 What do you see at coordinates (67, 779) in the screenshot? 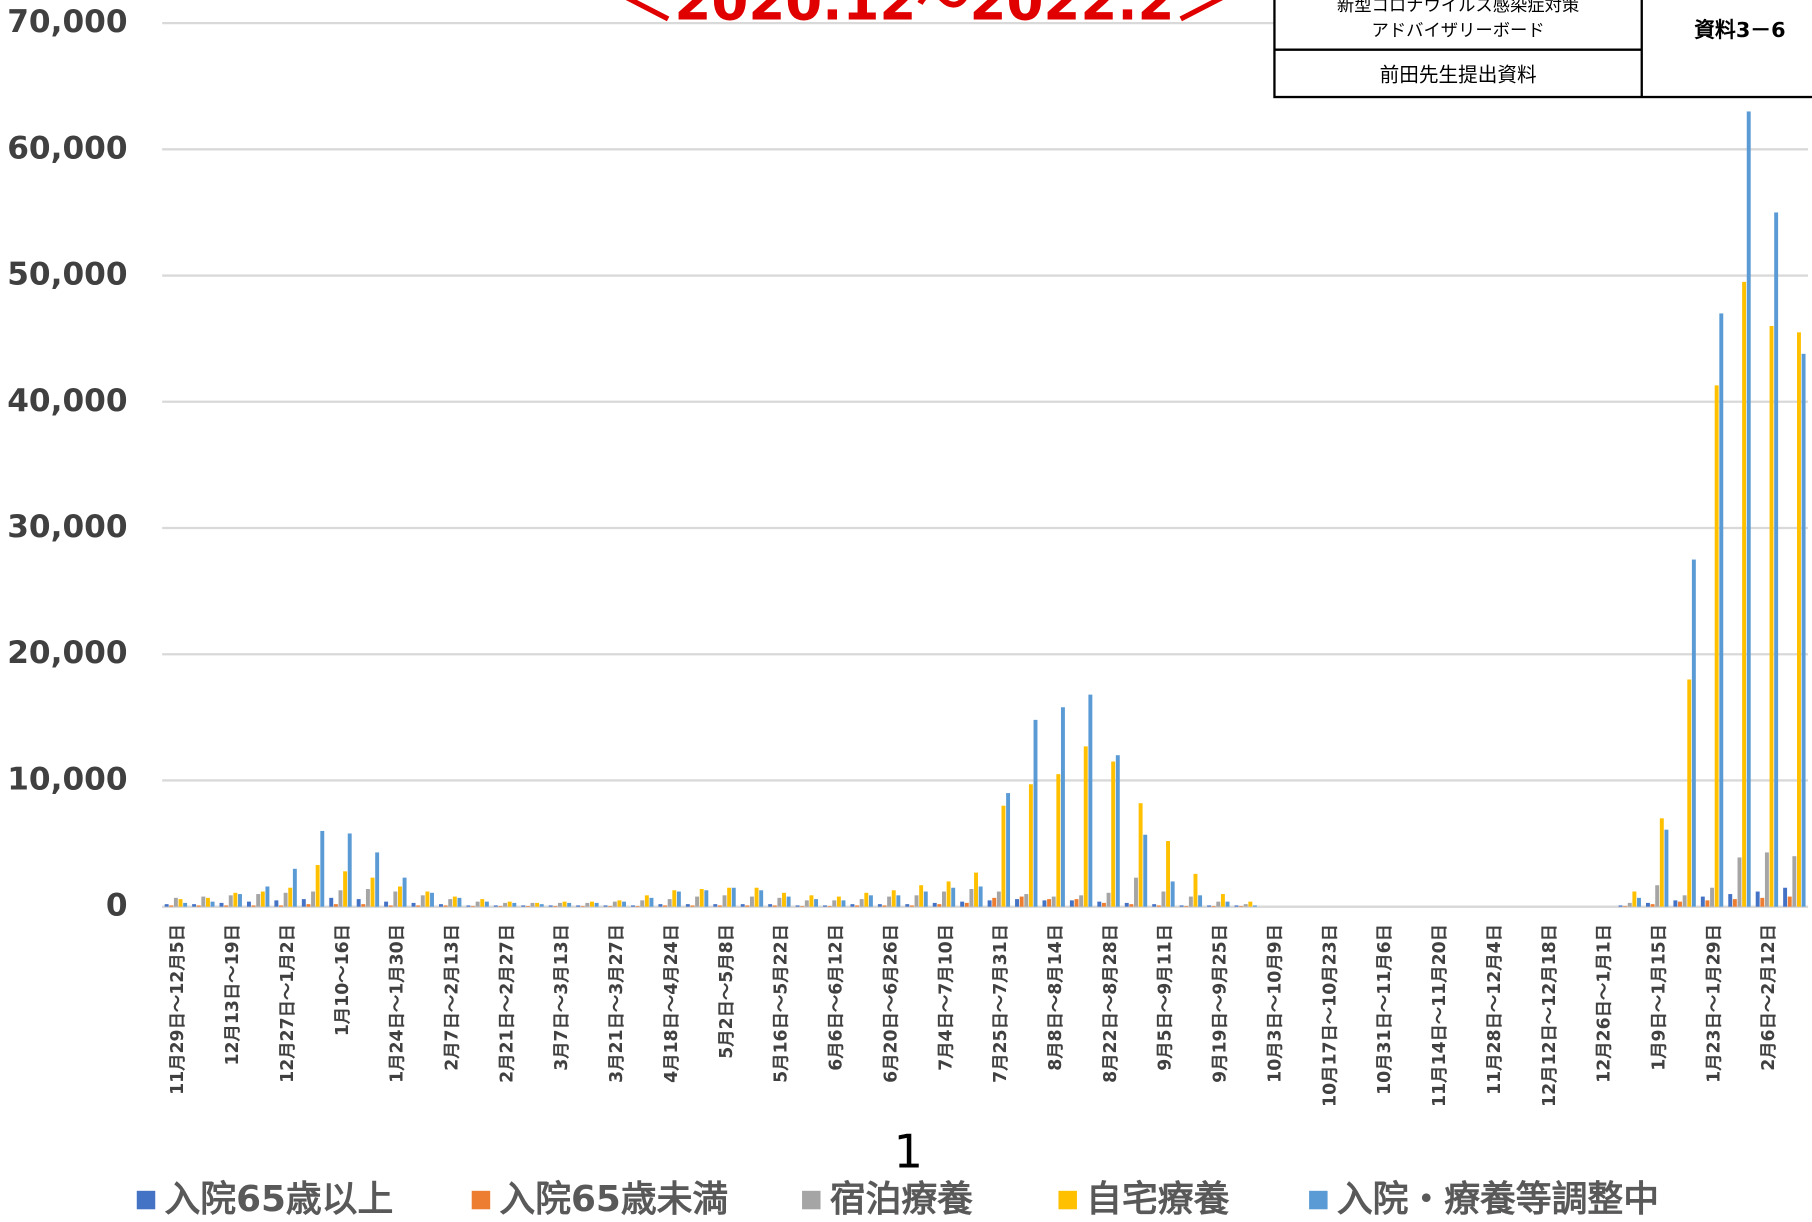
I see `y-tick-label: 10,000` at bounding box center [67, 779].